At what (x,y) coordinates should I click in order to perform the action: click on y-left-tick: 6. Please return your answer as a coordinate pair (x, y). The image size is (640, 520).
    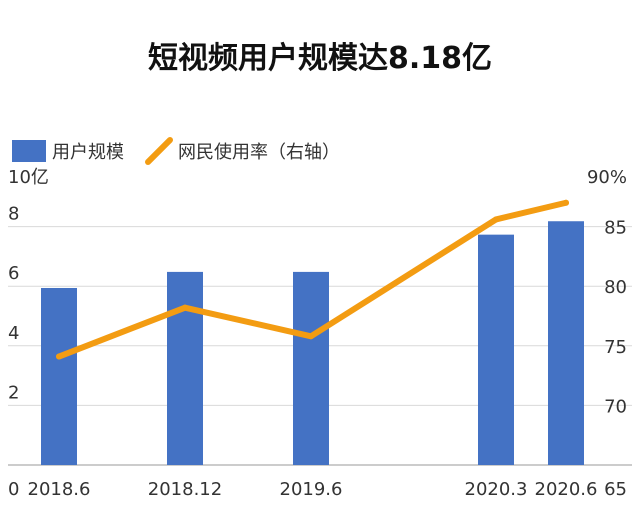
    Looking at the image, I should click on (13, 273).